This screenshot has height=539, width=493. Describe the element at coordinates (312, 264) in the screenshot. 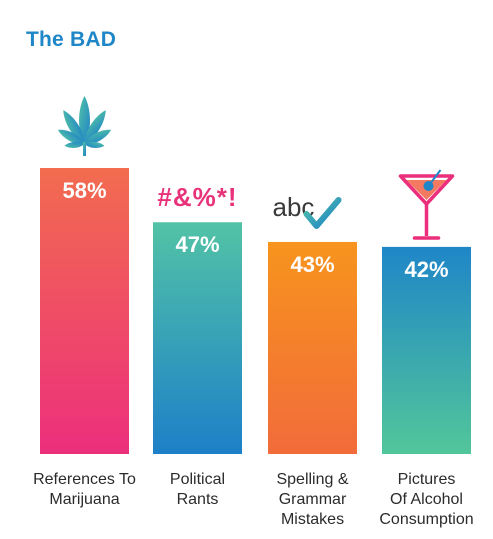

I see `value-label-3: 43%` at that location.